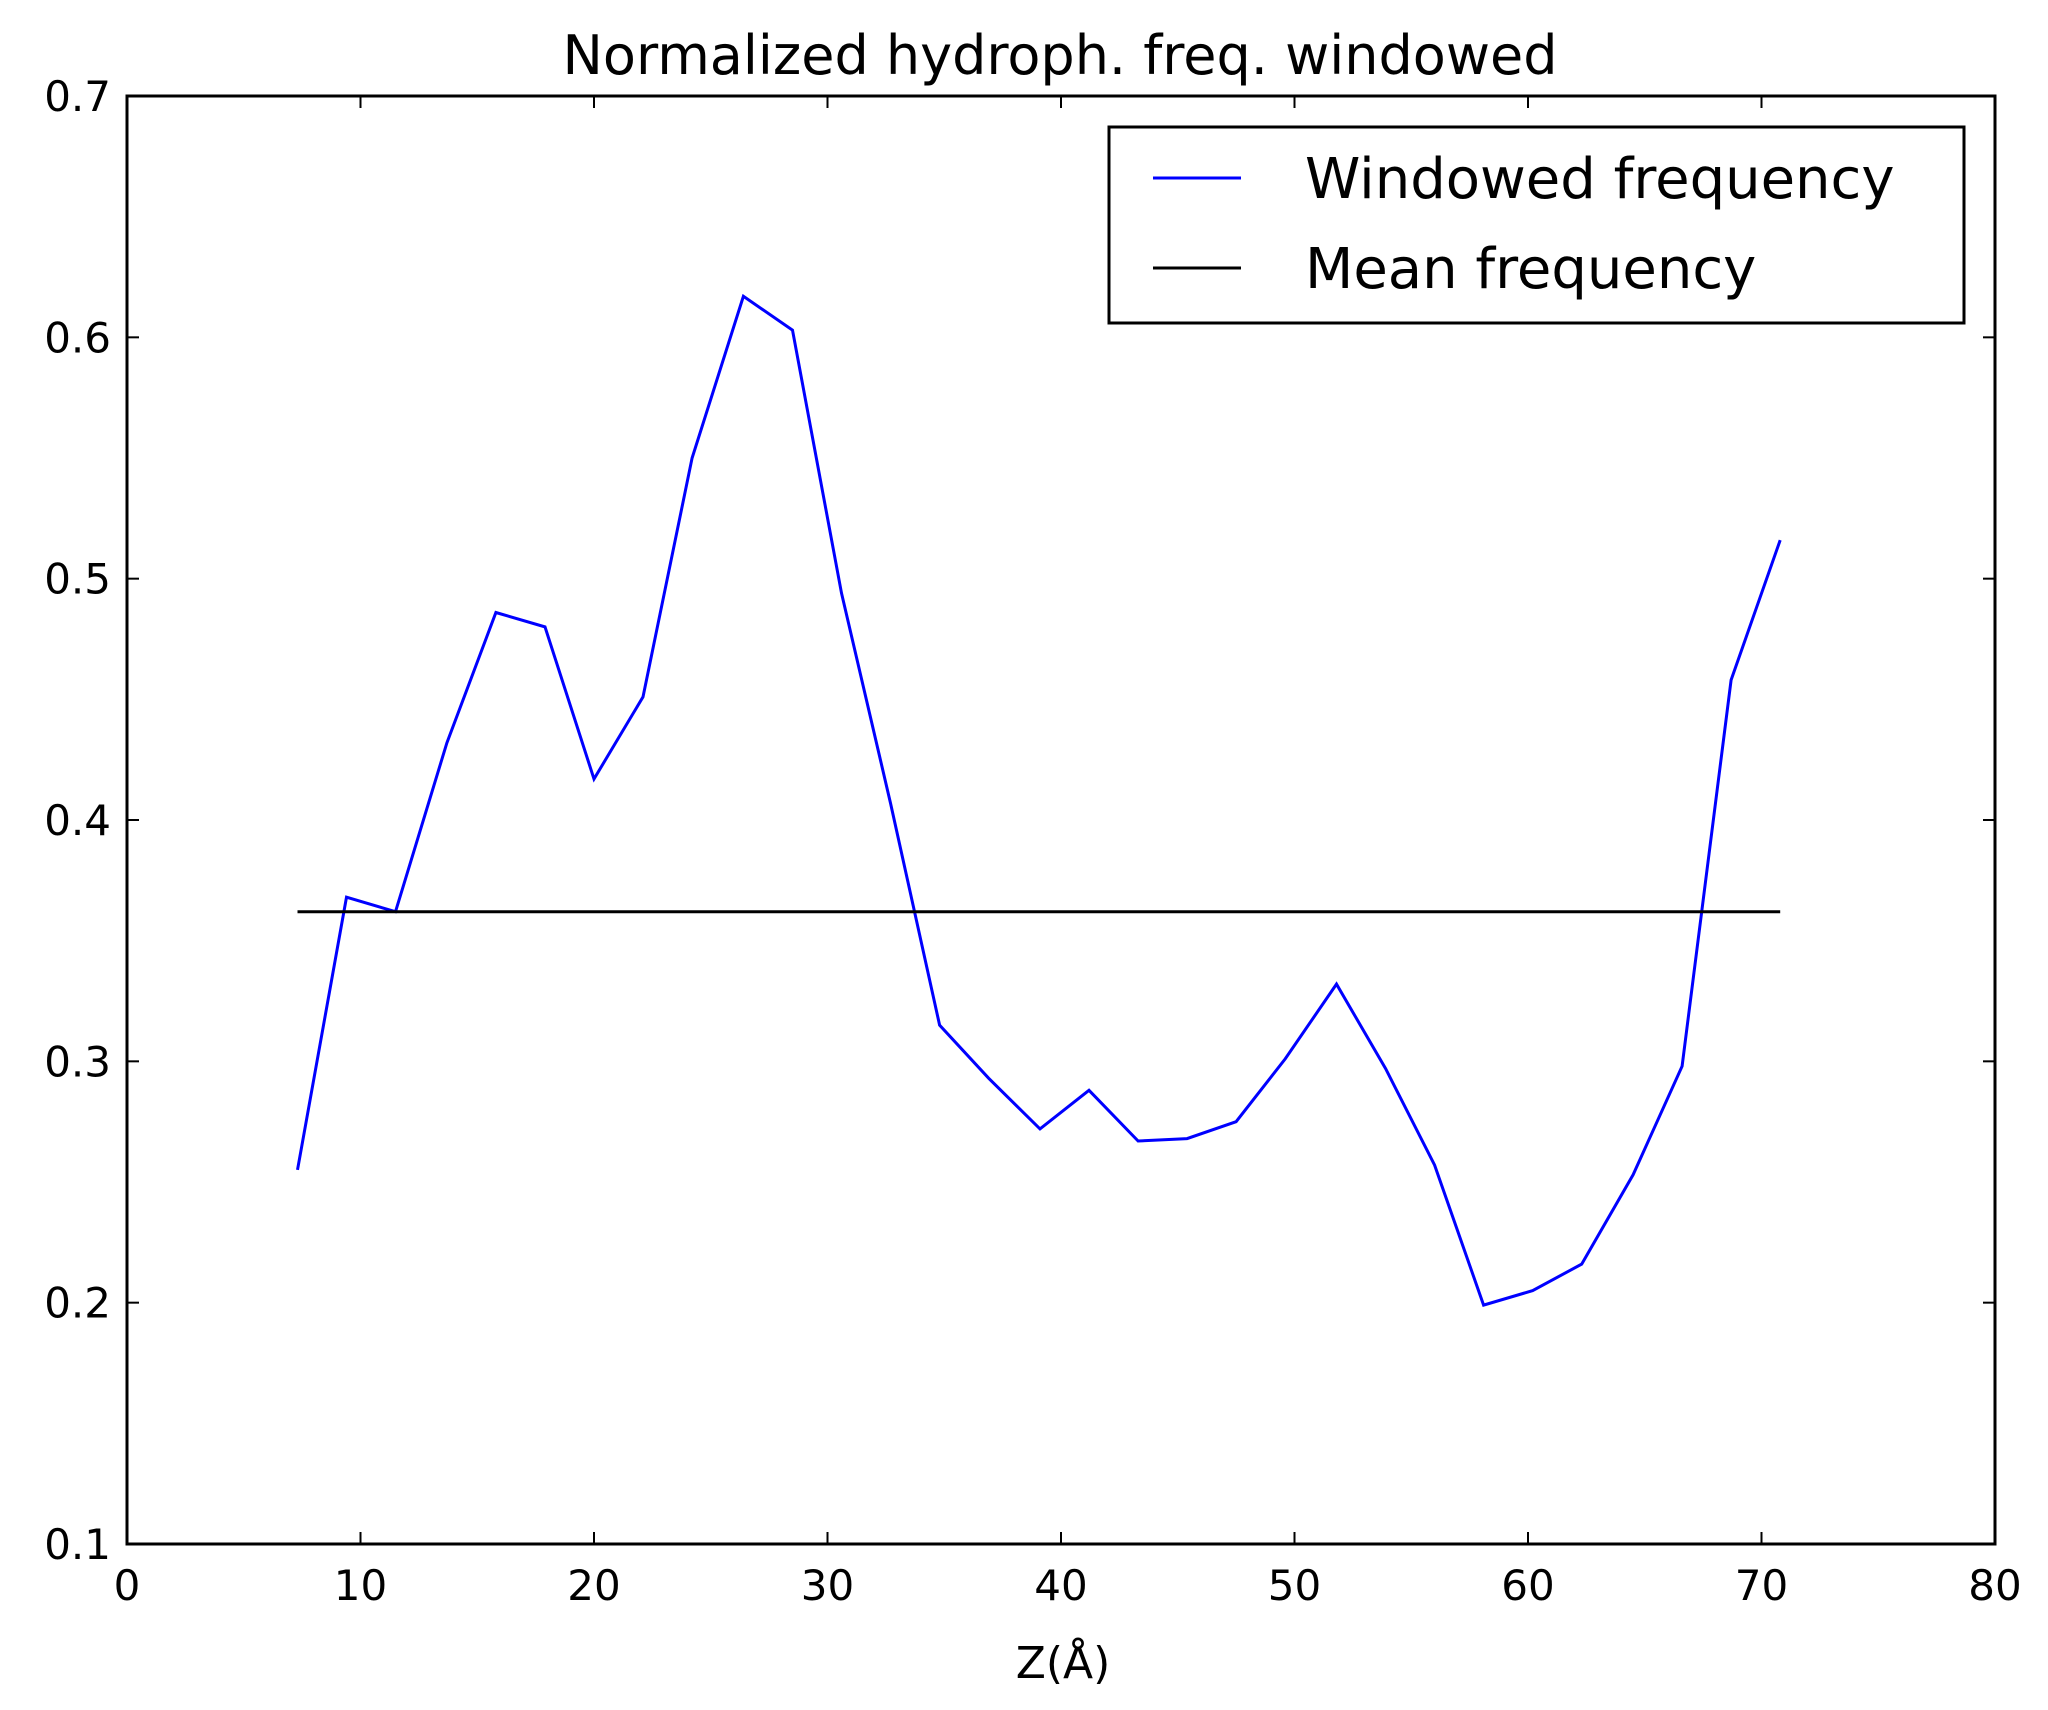 This screenshot has width=2048, height=1710. Describe the element at coordinates (1060, 1585) in the screenshot. I see `x-tick-label: 40` at that location.